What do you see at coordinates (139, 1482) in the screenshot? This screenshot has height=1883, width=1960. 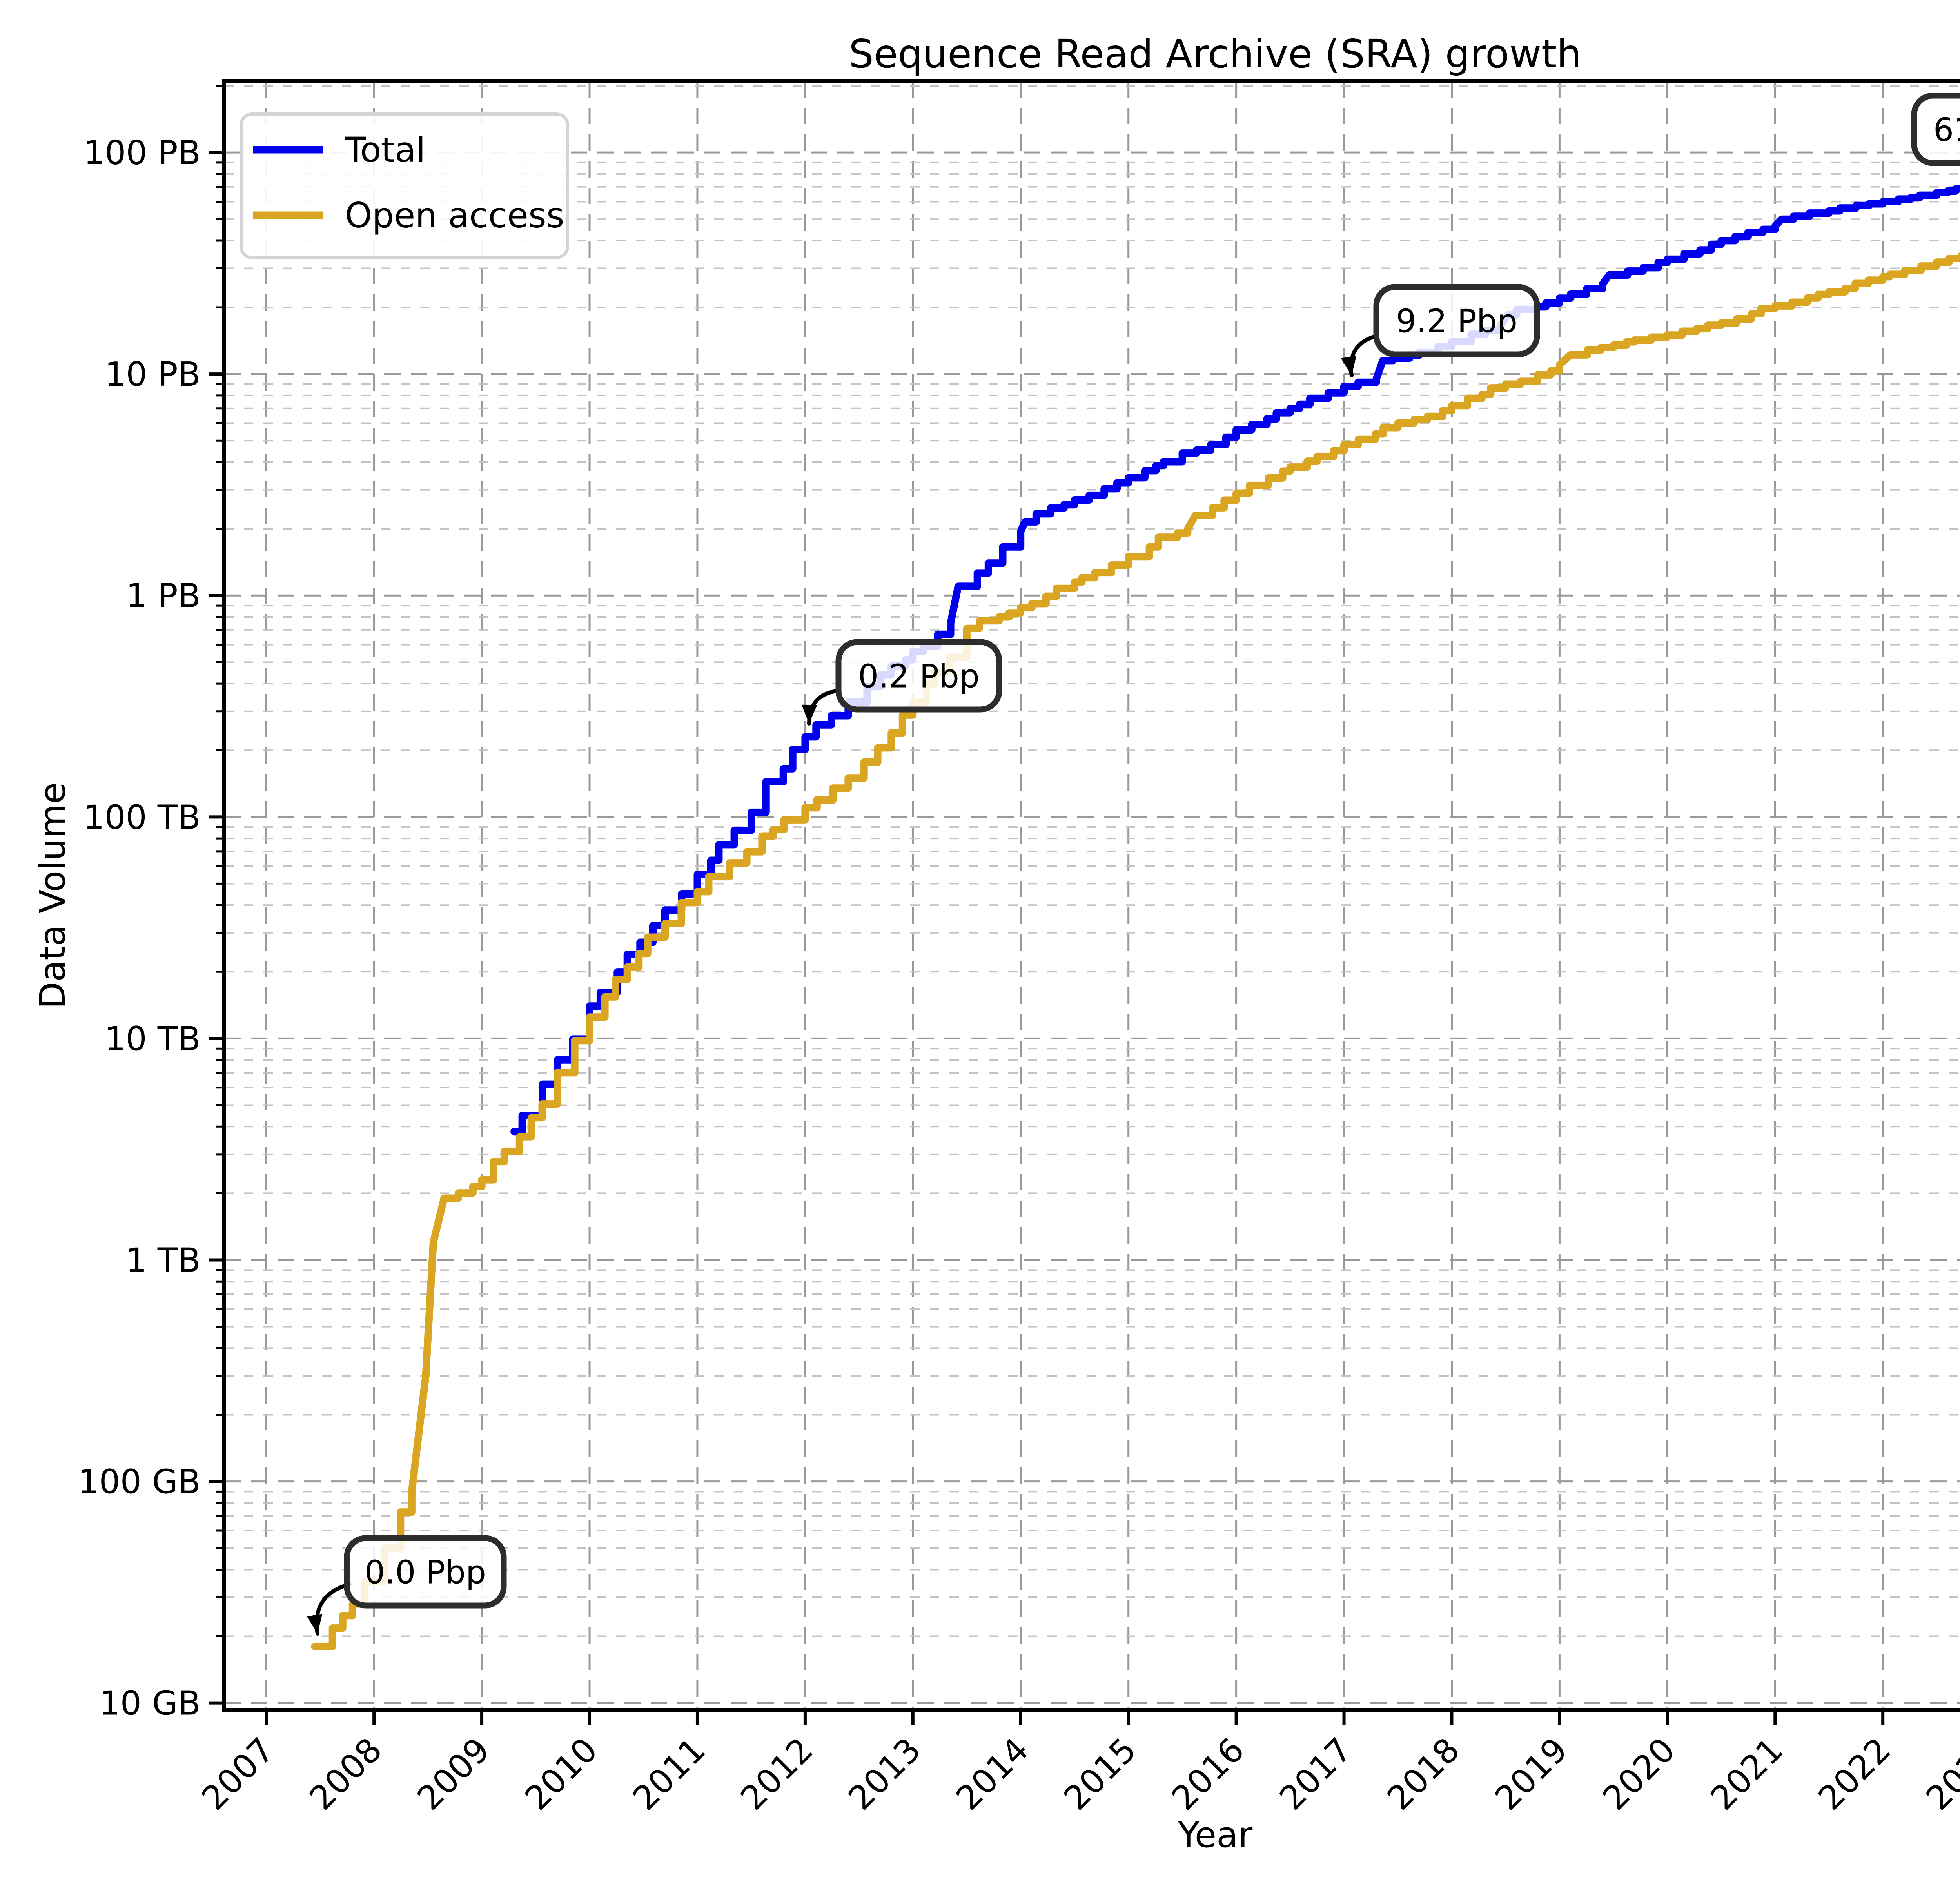 I see `y-tick-label-100-GB: 100 GB` at bounding box center [139, 1482].